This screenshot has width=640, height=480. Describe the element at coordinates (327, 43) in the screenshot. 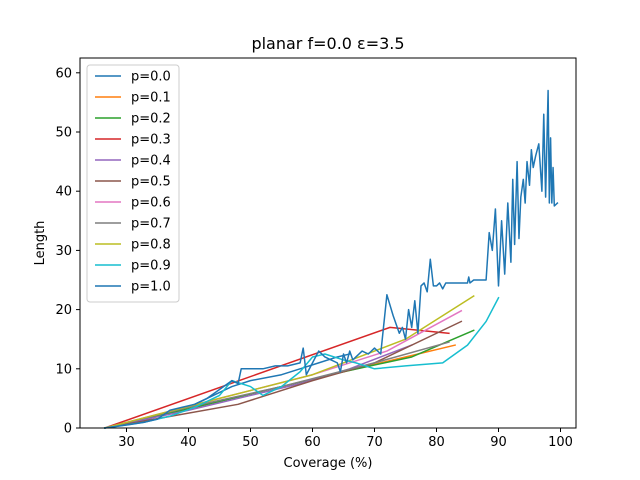

I see `chart-title: planar f=0.0 ε=3.5` at that location.